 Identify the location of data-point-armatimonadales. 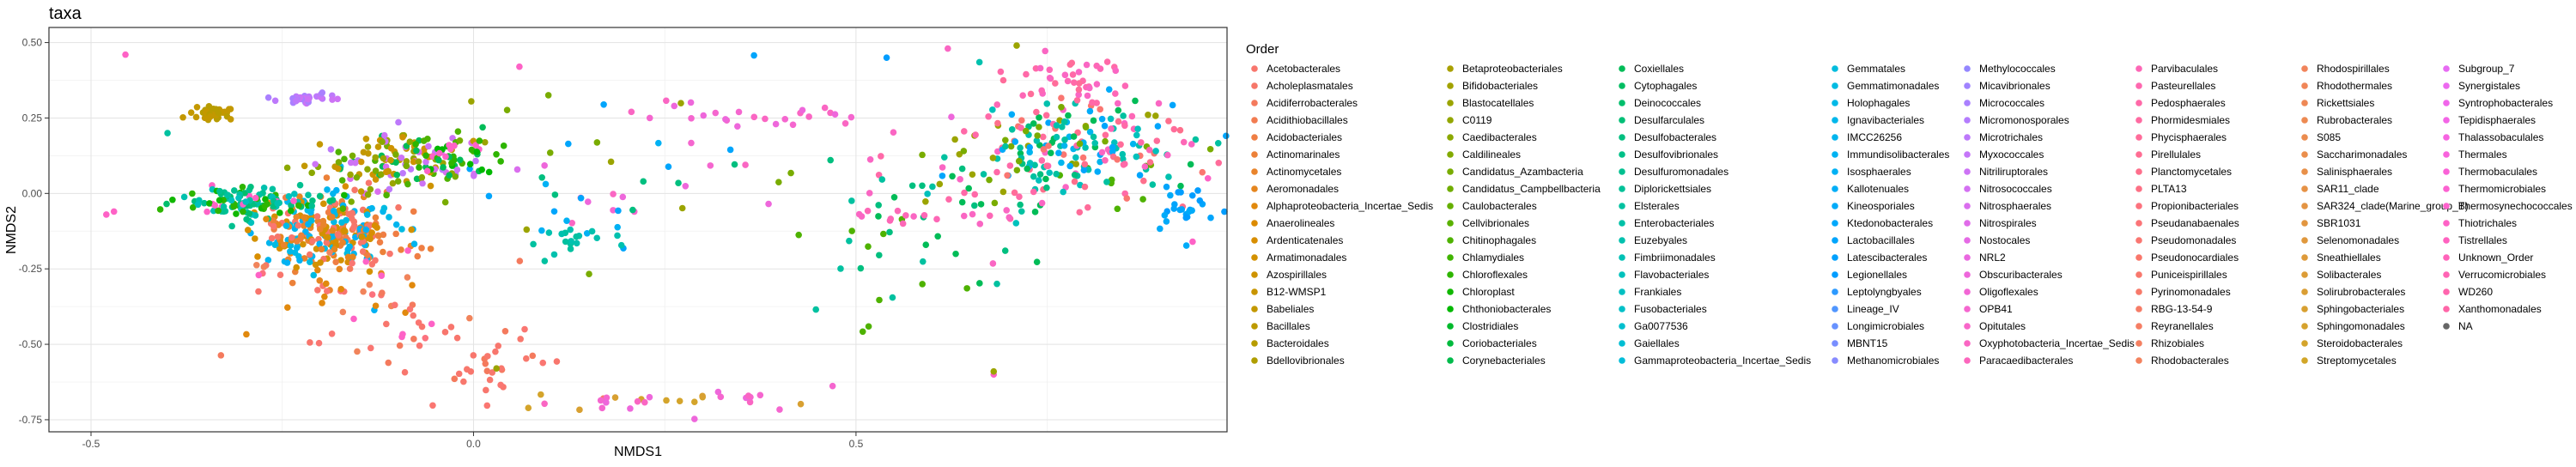
(303, 244).